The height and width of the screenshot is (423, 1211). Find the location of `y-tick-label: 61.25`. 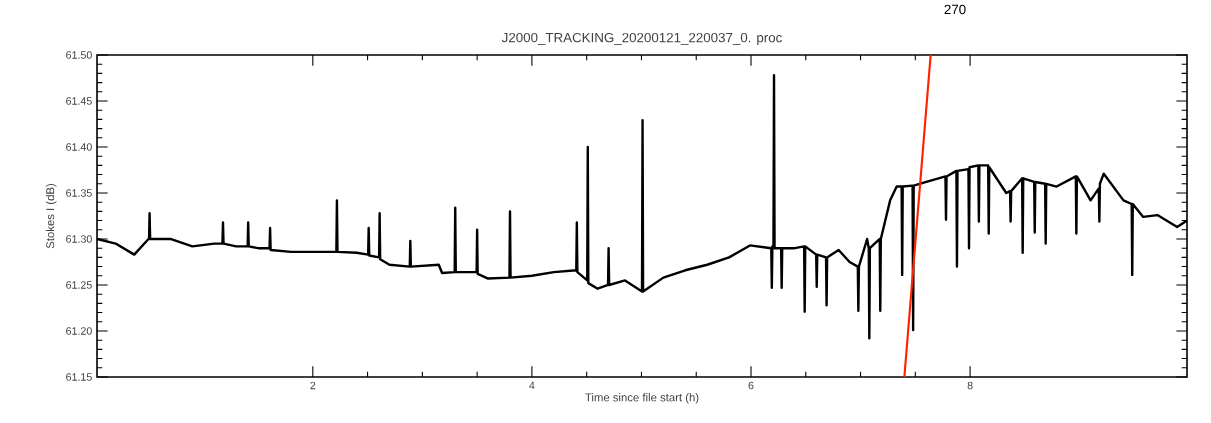

y-tick-label: 61.25 is located at coordinates (79, 285).